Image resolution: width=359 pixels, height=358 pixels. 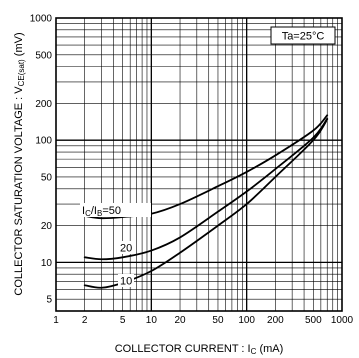 What do you see at coordinates (275, 320) in the screenshot?
I see `x-tick-label-7: 200` at bounding box center [275, 320].